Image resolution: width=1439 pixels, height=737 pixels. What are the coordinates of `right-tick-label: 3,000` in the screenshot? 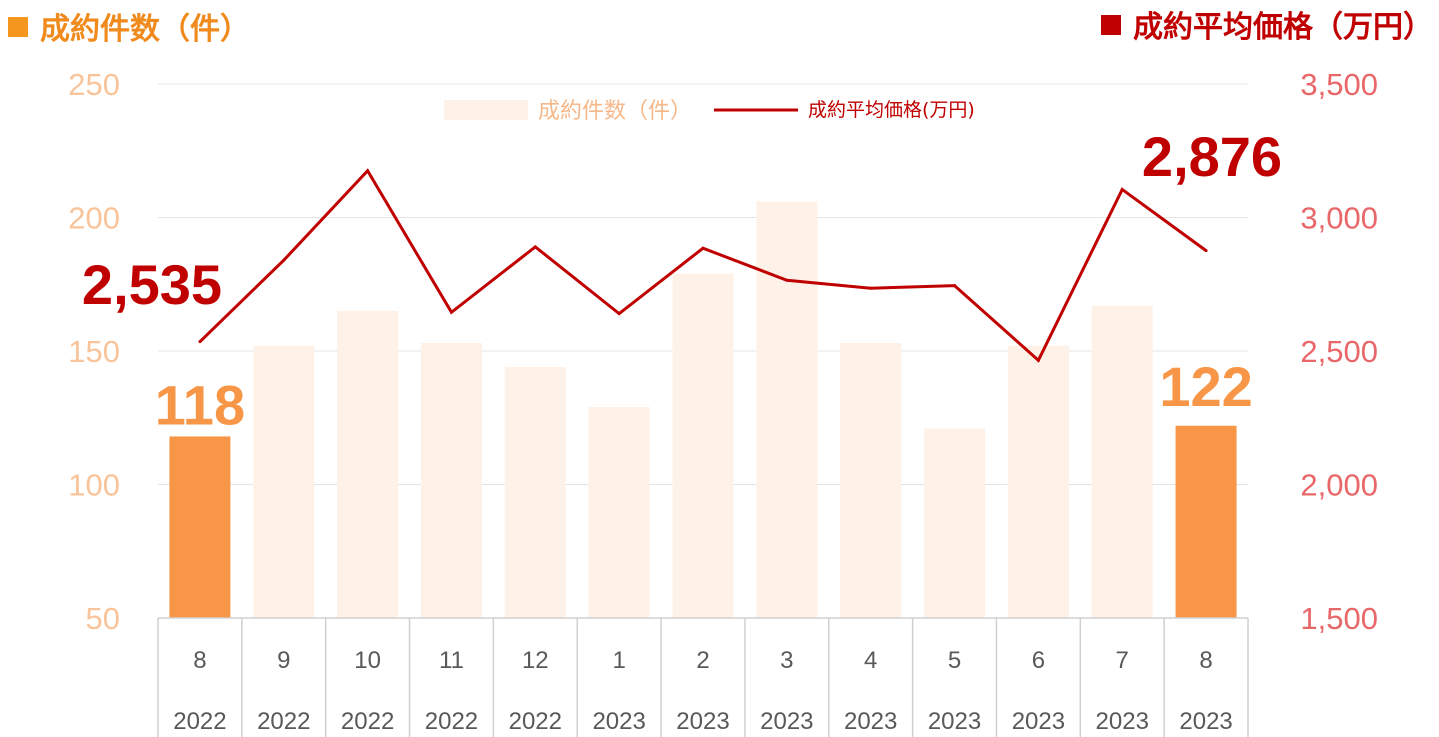 It's located at (1339, 218).